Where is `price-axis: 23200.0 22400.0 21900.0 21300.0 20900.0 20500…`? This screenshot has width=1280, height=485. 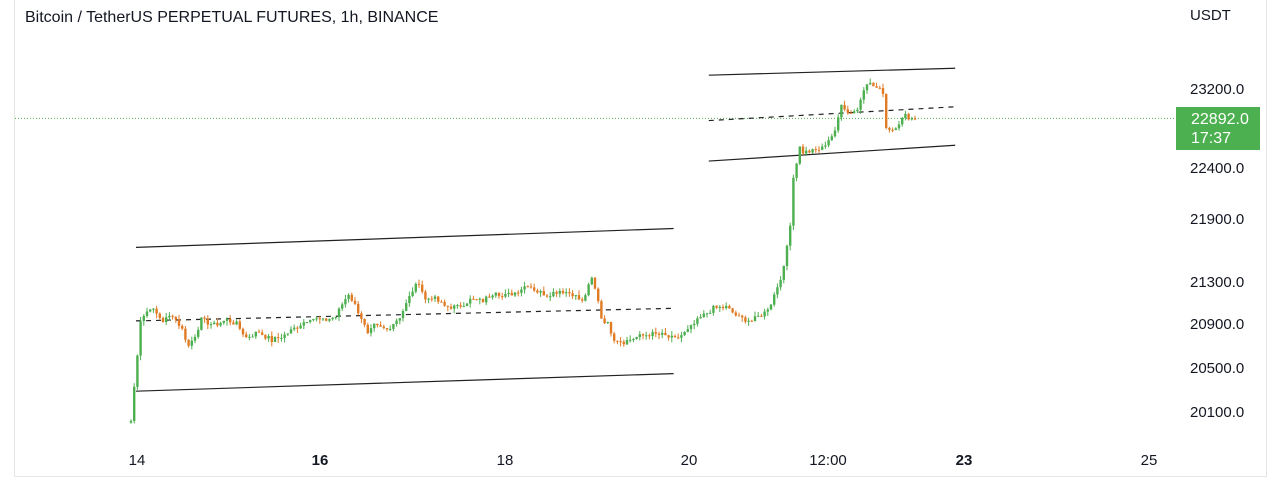
price-axis: 23200.0 22400.0 21900.0 21300.0 20900.0 20500… is located at coordinates (1217, 251).